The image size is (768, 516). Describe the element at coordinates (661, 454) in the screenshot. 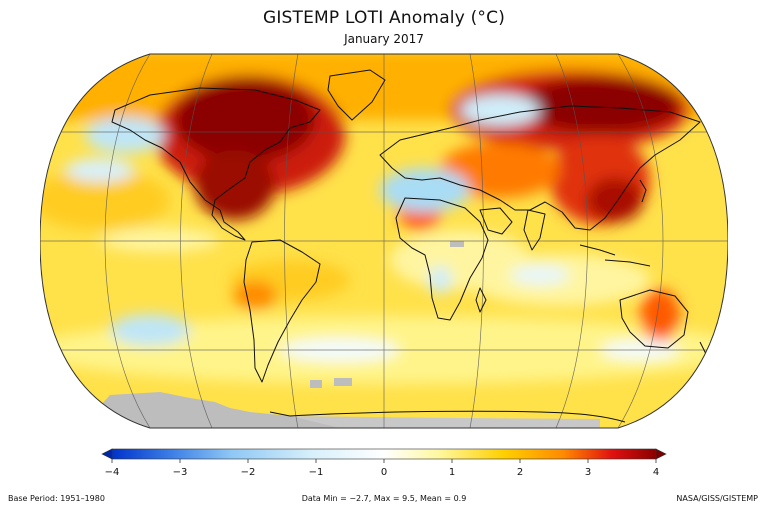

I see `colorbar-high-arrow` at that location.